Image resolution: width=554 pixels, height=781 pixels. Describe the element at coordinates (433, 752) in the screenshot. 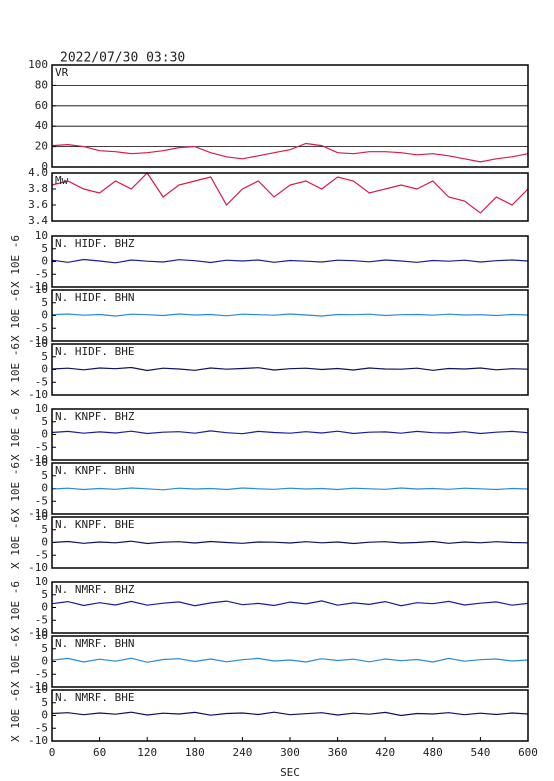

I see `x-tick-label: 480` at that location.